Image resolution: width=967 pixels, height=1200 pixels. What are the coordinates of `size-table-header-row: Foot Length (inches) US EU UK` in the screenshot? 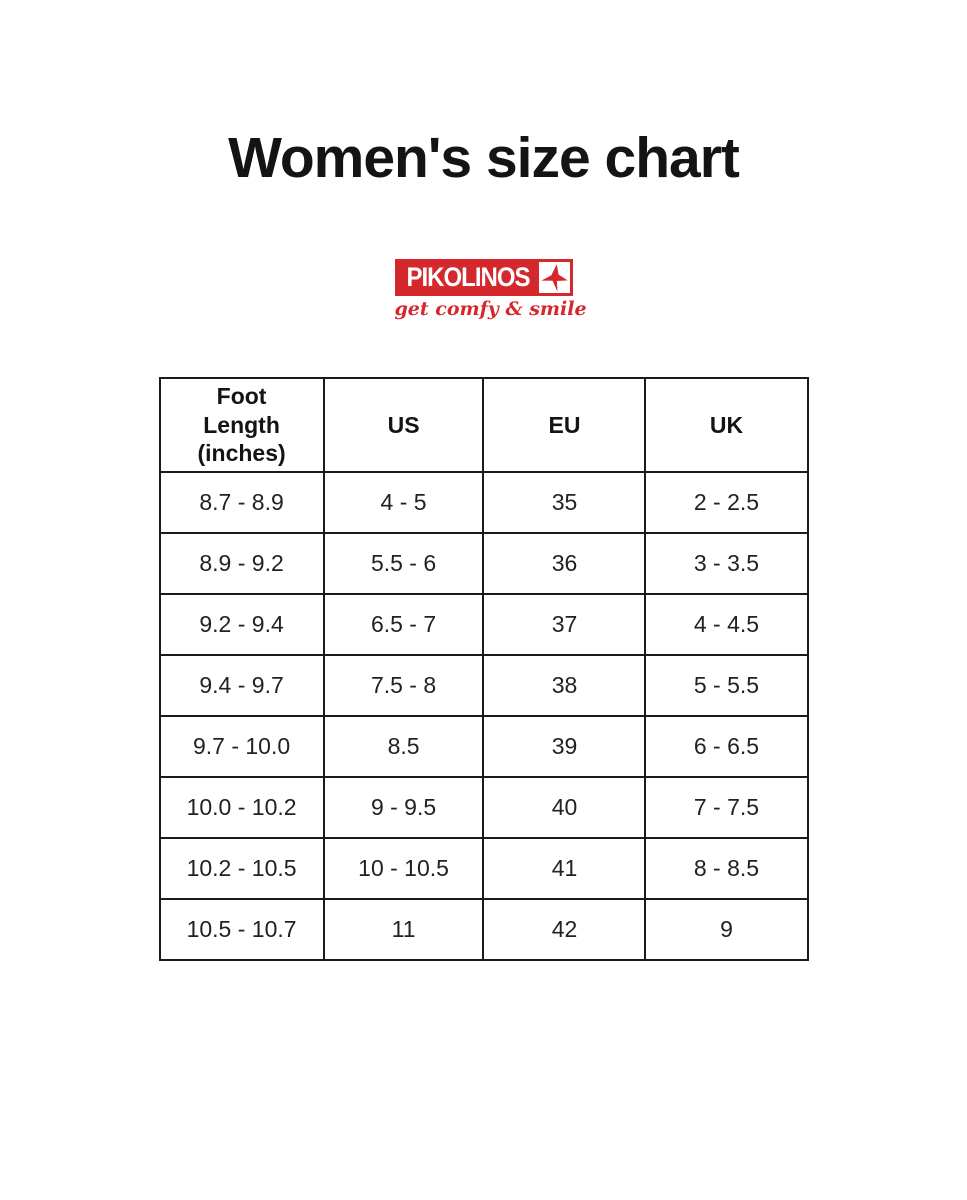 It's located at (483, 425).